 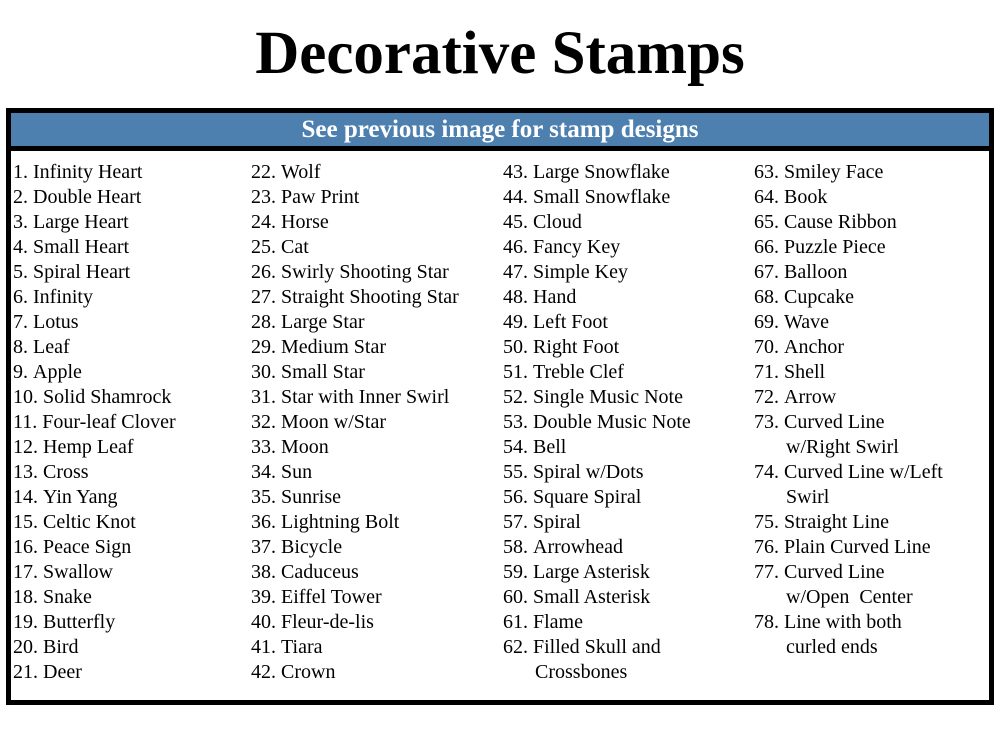 I want to click on item-number: 66., so click(x=766, y=247).